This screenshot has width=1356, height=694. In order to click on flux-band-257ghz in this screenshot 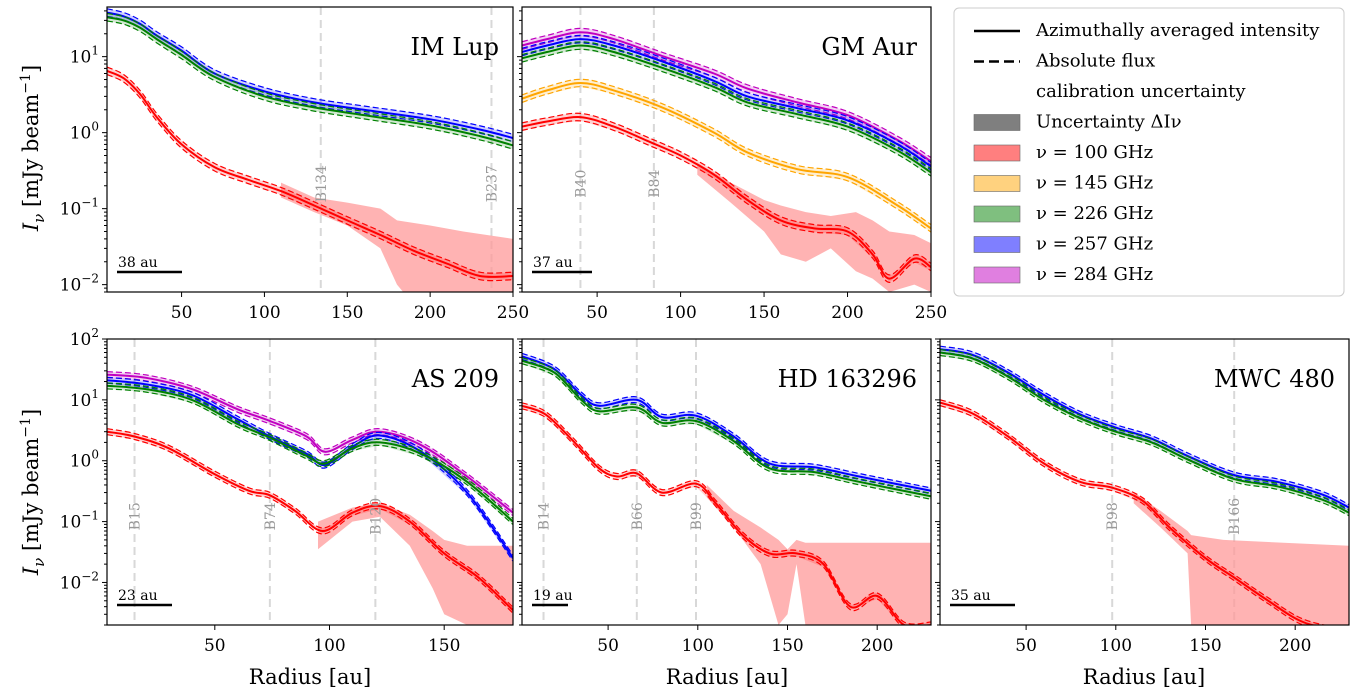, I will do `click(310, 75)`.